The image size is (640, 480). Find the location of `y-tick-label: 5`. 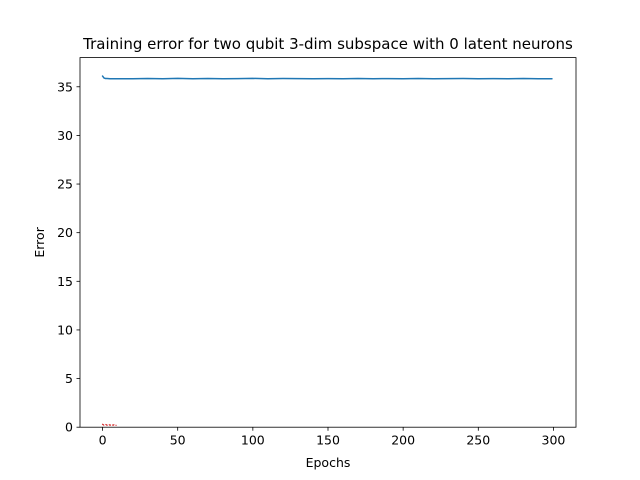

y-tick-label: 5 is located at coordinates (69, 378).